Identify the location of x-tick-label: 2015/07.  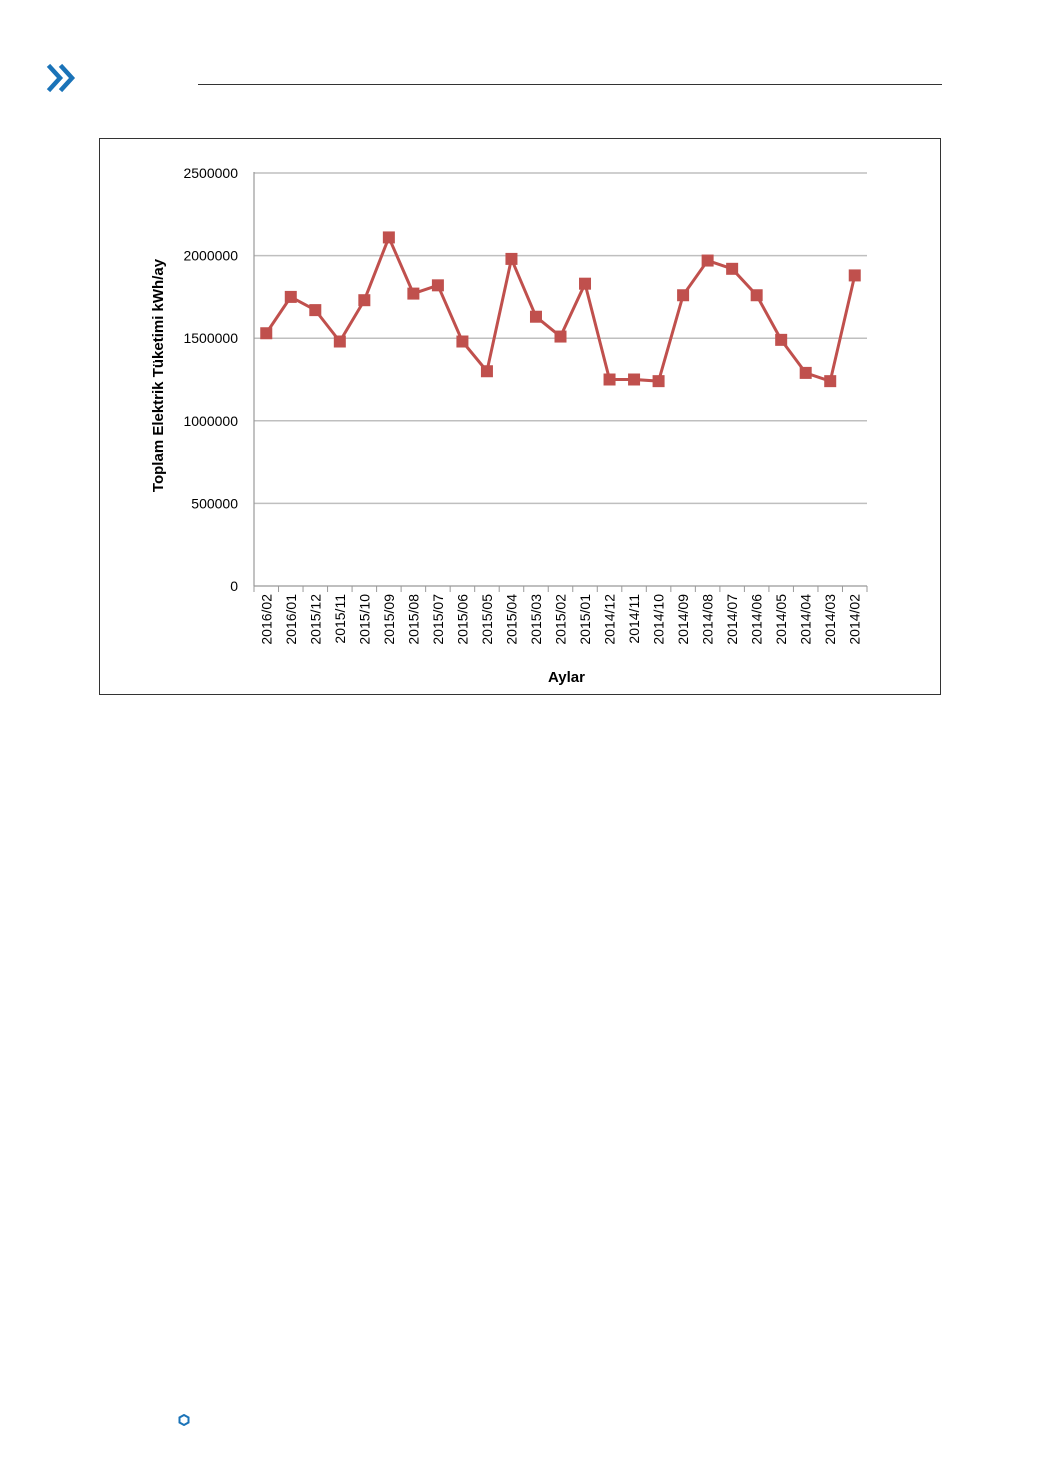
(438, 619).